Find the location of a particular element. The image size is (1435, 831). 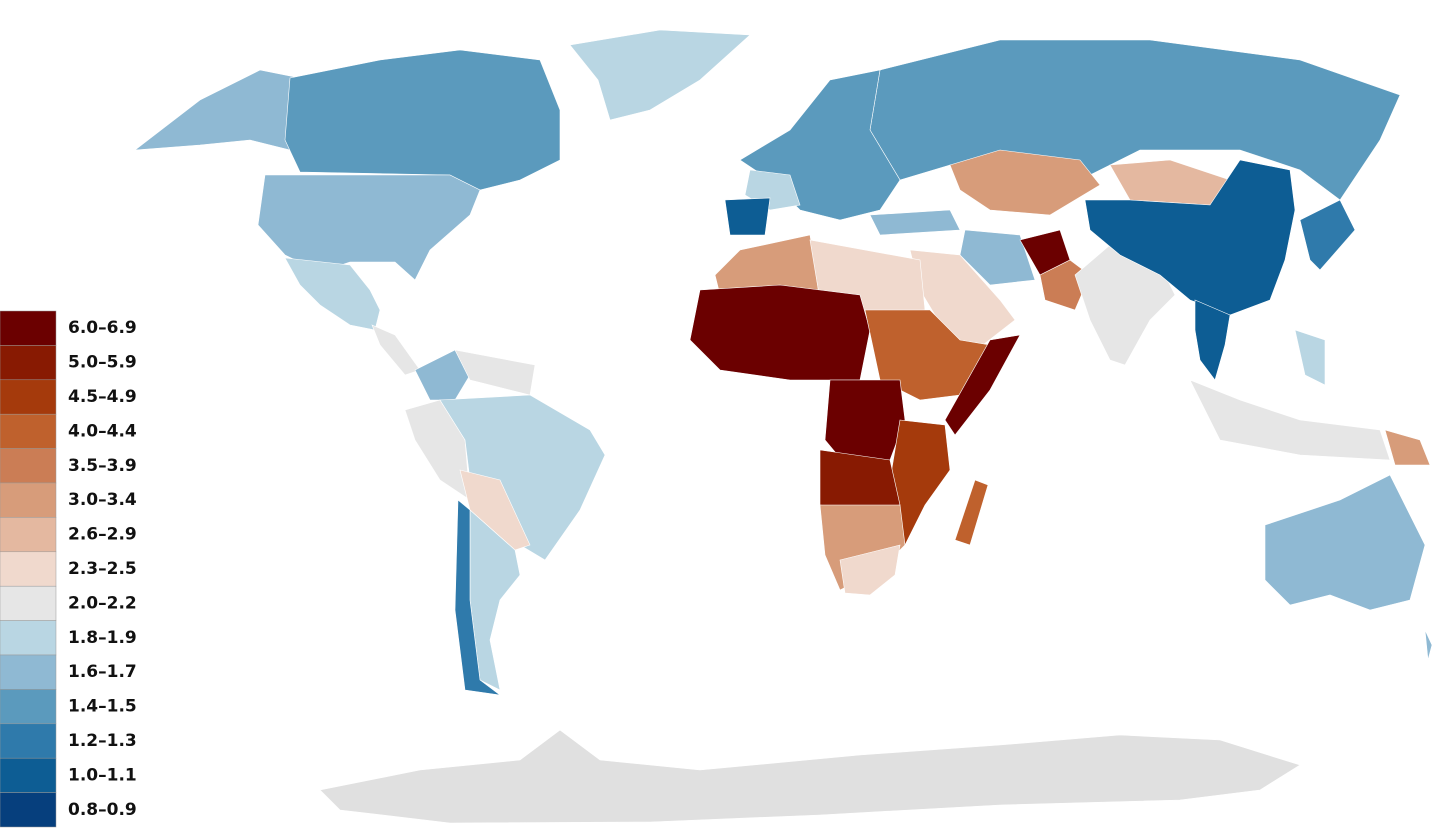

legend-label: 5.0–5.9 is located at coordinates (102, 363).